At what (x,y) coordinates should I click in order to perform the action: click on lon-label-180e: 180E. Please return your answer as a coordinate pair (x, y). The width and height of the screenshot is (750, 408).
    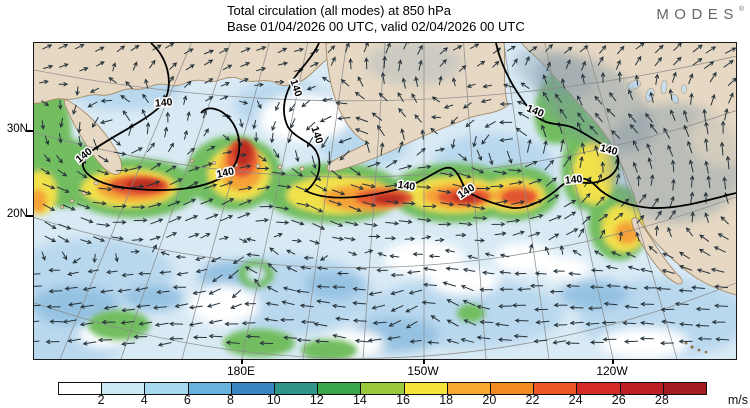
    Looking at the image, I should click on (241, 371).